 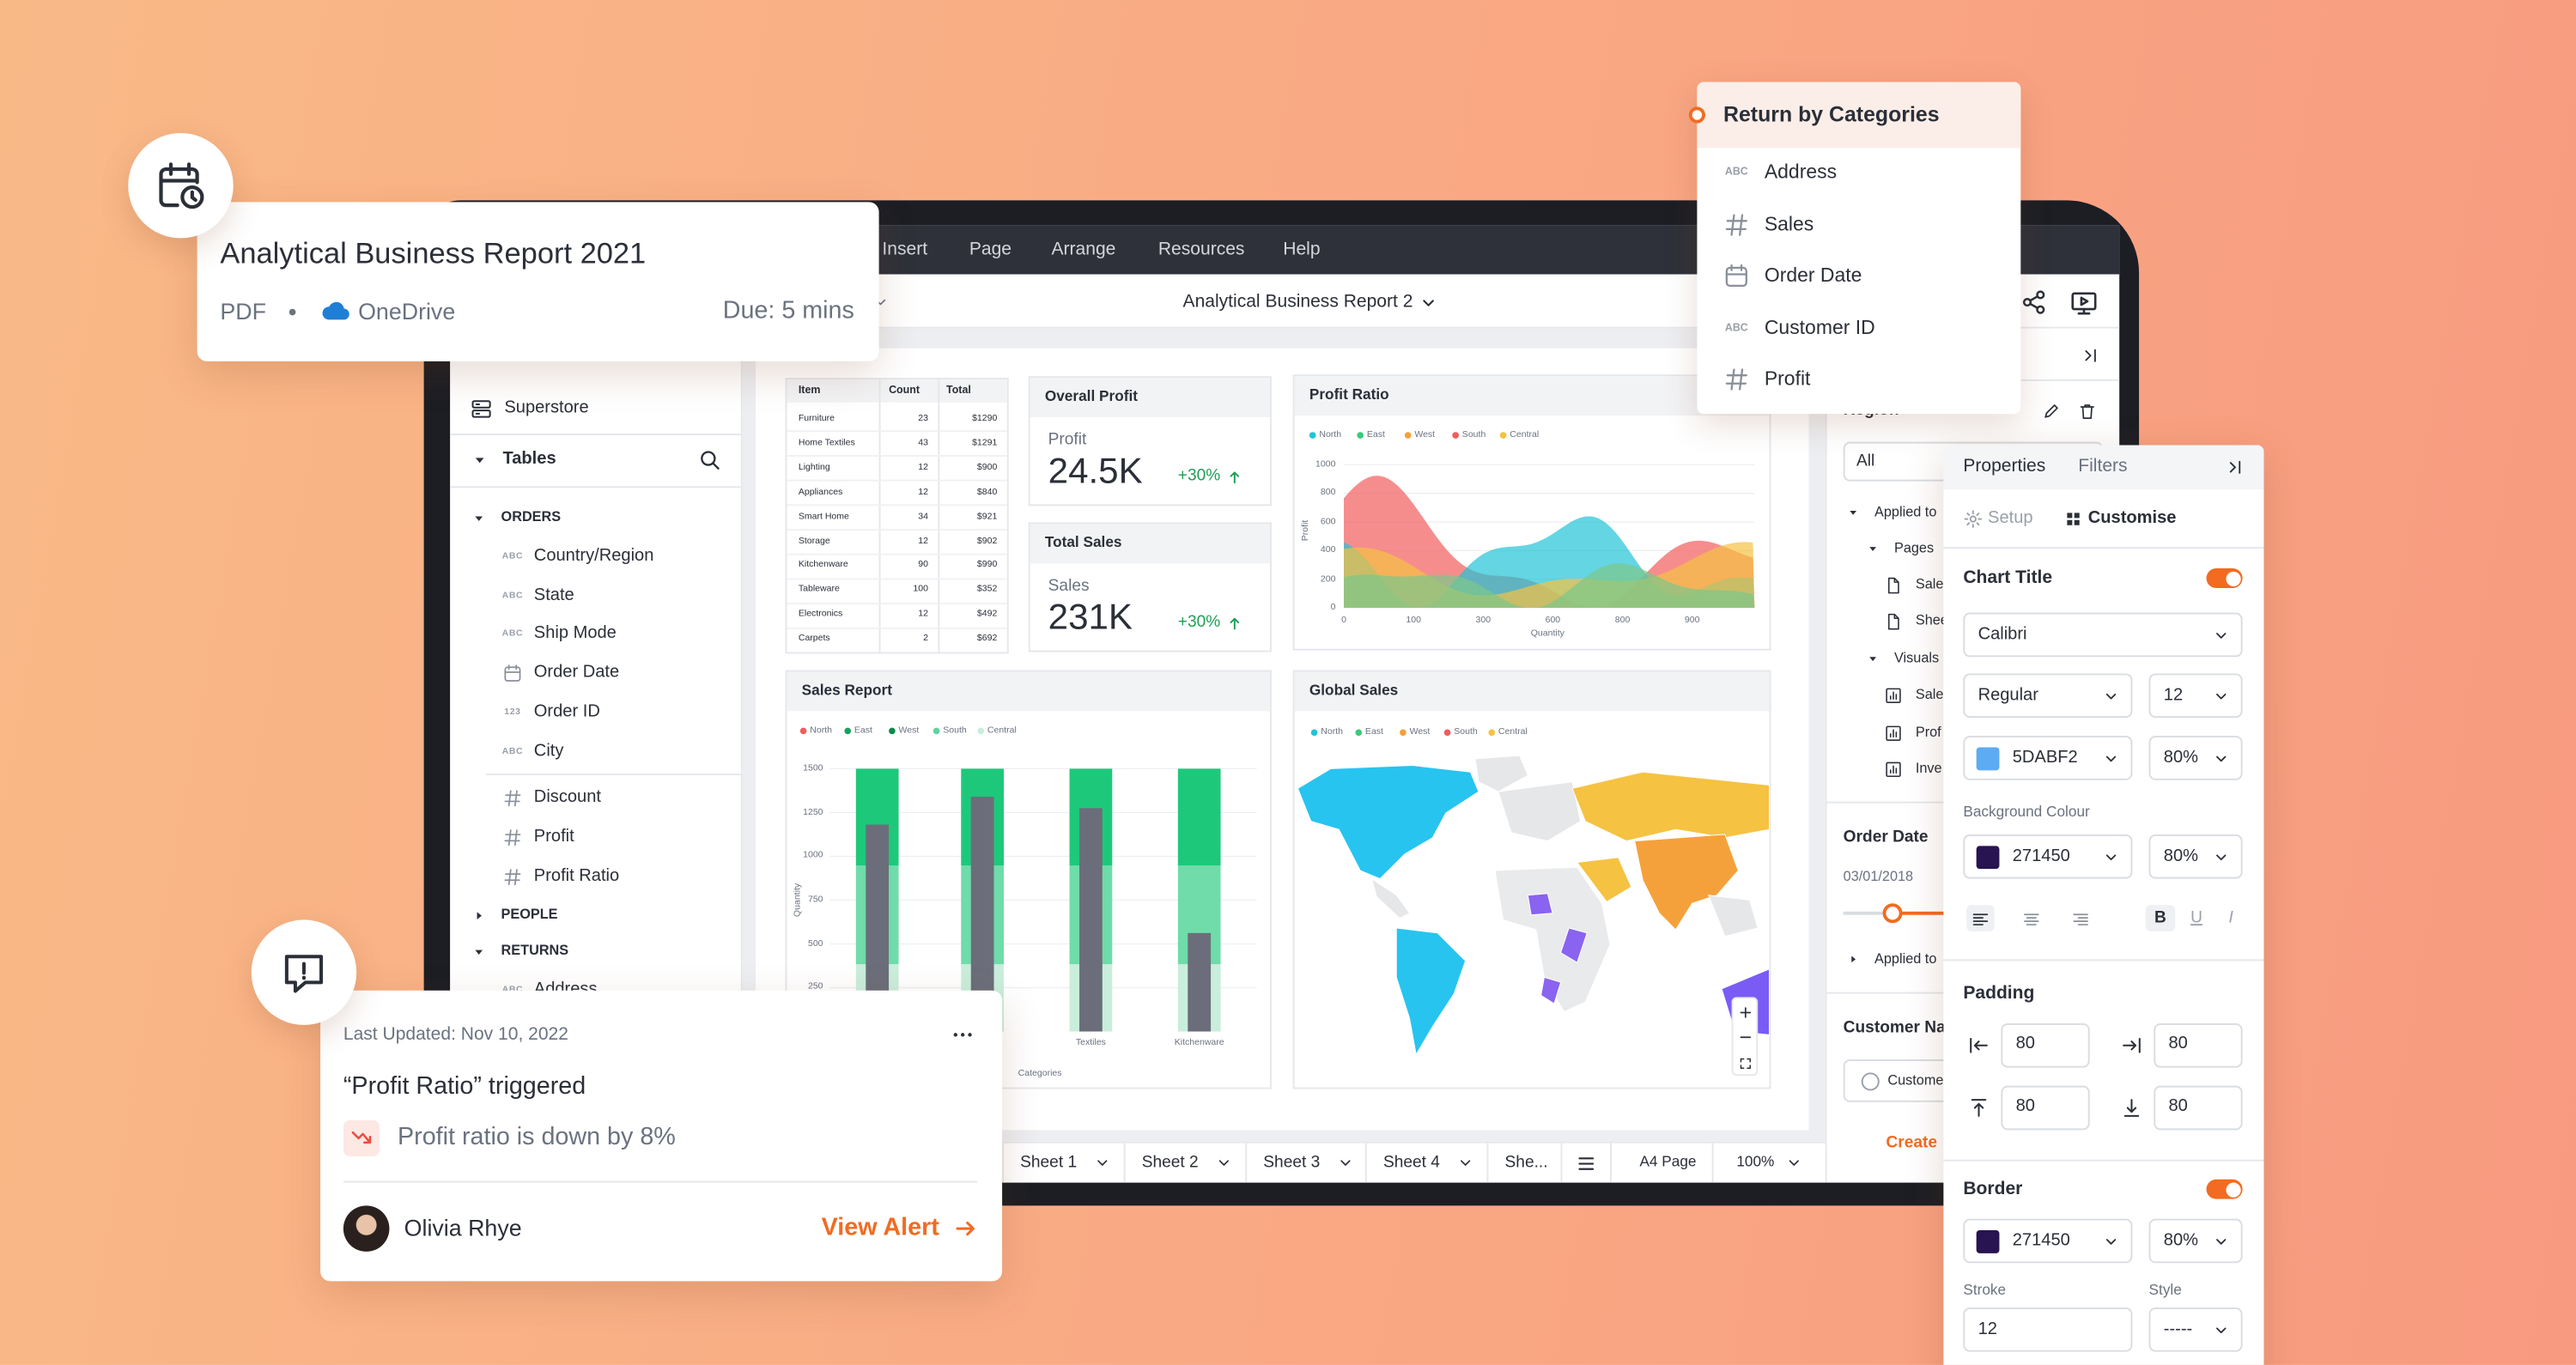 I want to click on field-name: Country/Region, so click(x=594, y=556).